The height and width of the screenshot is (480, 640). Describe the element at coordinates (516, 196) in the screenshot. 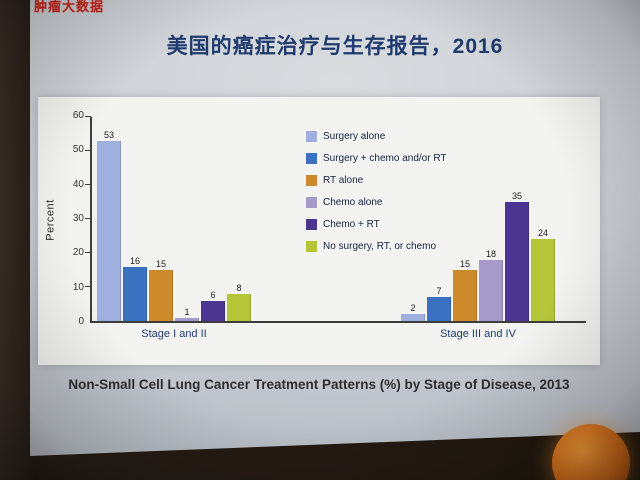

I see `bar-value-label: 35` at that location.